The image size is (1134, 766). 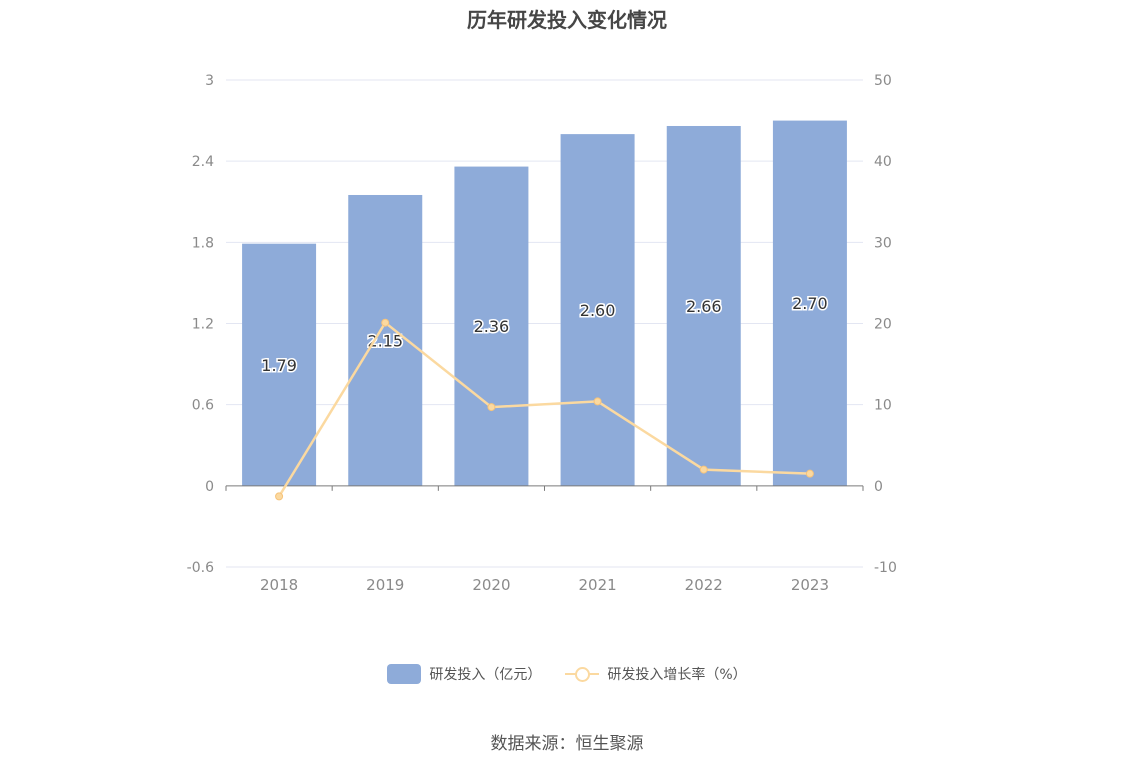 What do you see at coordinates (200, 568) in the screenshot?
I see `left-axis-tick-label: -0.6` at bounding box center [200, 568].